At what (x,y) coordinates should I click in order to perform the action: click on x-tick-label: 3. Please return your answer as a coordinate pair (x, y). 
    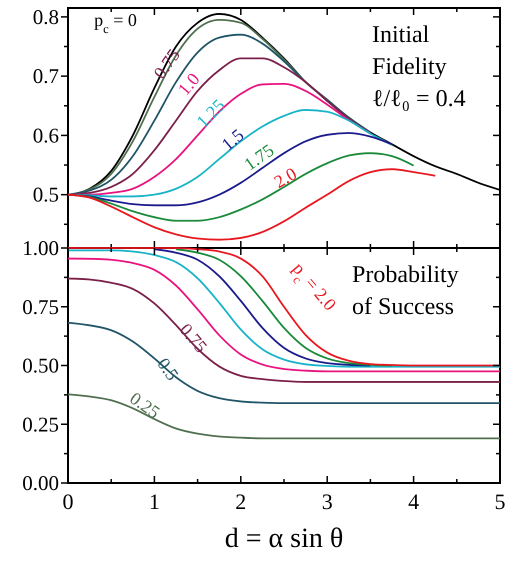
    Looking at the image, I should click on (327, 501).